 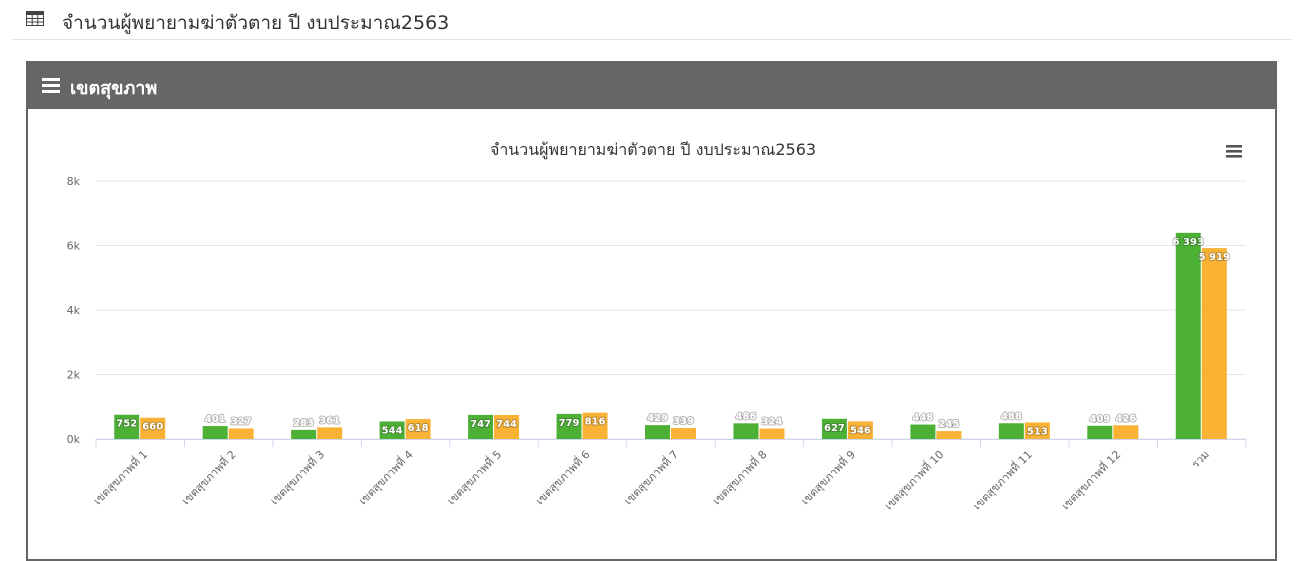 I want to click on x-tick-label: เขตสุขภาพที่ 12, so click(x=1091, y=480).